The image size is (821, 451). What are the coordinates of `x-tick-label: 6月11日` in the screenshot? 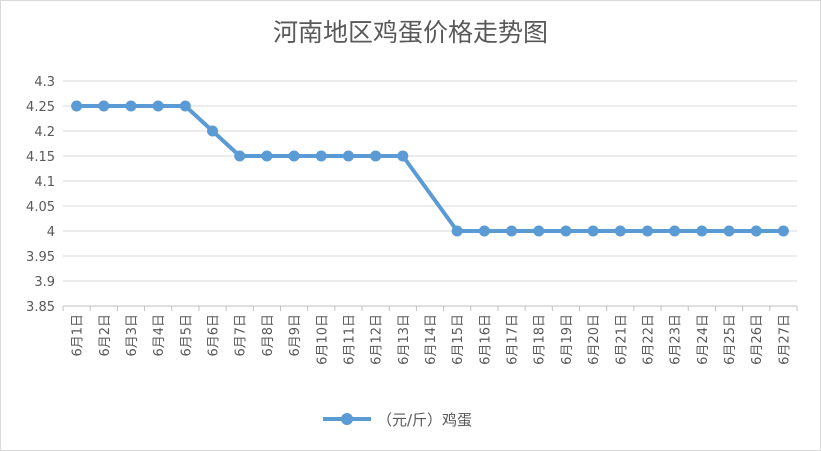 It's located at (349, 339).